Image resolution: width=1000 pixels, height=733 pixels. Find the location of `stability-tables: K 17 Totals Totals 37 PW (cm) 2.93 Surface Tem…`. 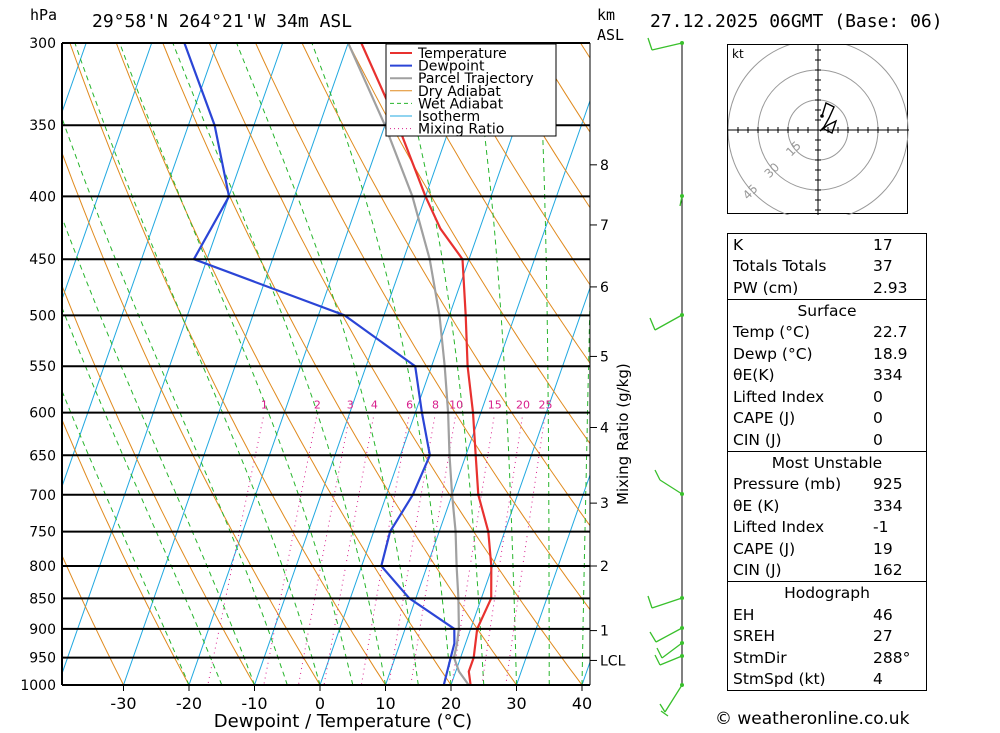

stability-tables: K 17 Totals Totals 37 PW (cm) 2.93 Surface Tem… is located at coordinates (827, 462).